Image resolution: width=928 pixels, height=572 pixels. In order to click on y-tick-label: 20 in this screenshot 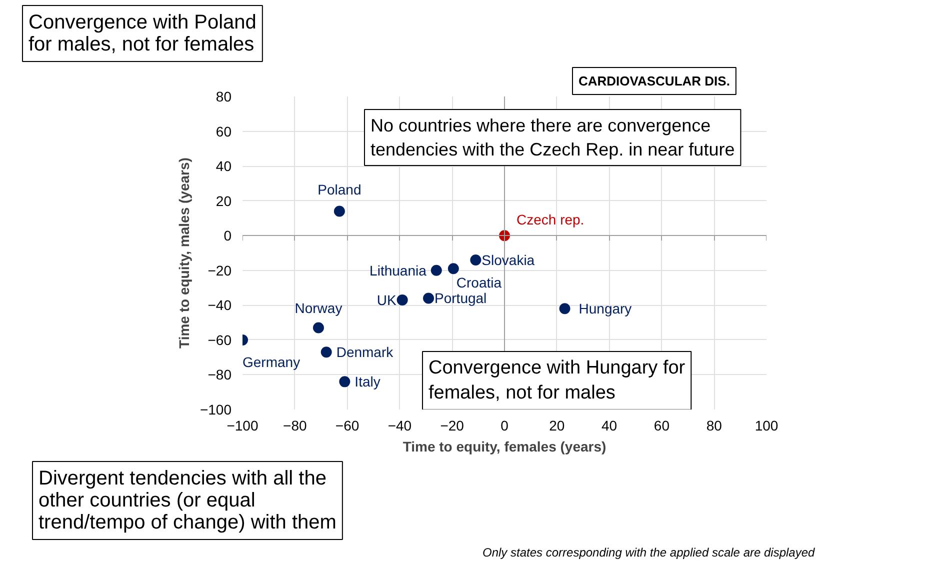, I will do `click(224, 200)`.